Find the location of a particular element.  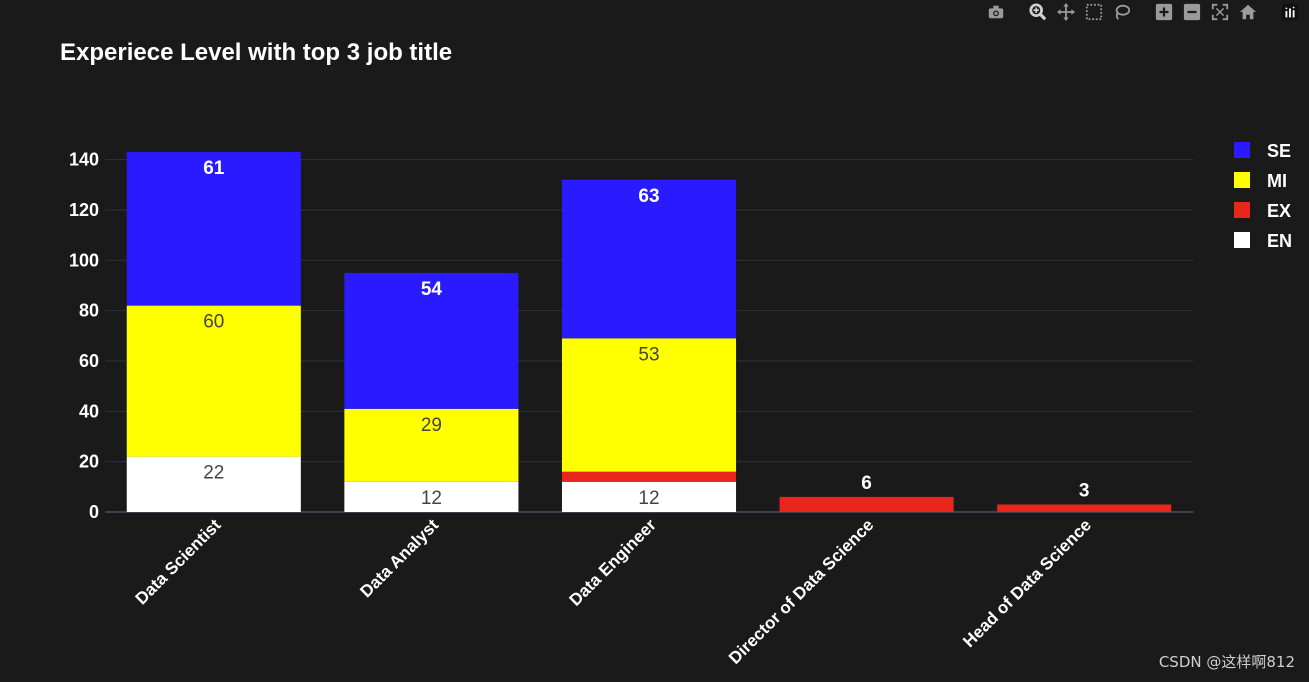

autoscale-icon is located at coordinates (1220, 12).